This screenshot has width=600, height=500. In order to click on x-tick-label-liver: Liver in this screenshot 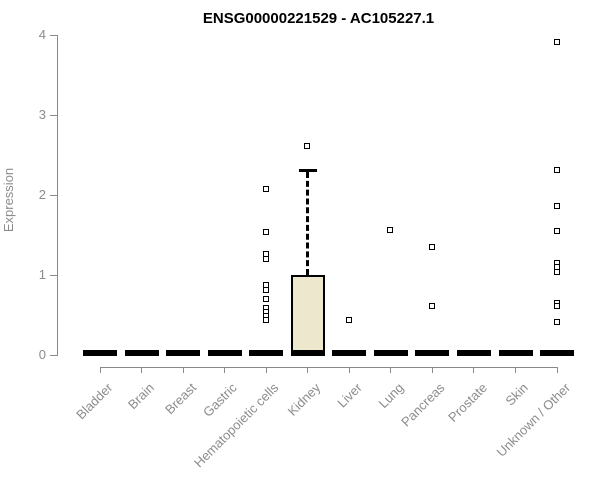, I will do `click(349, 395)`.